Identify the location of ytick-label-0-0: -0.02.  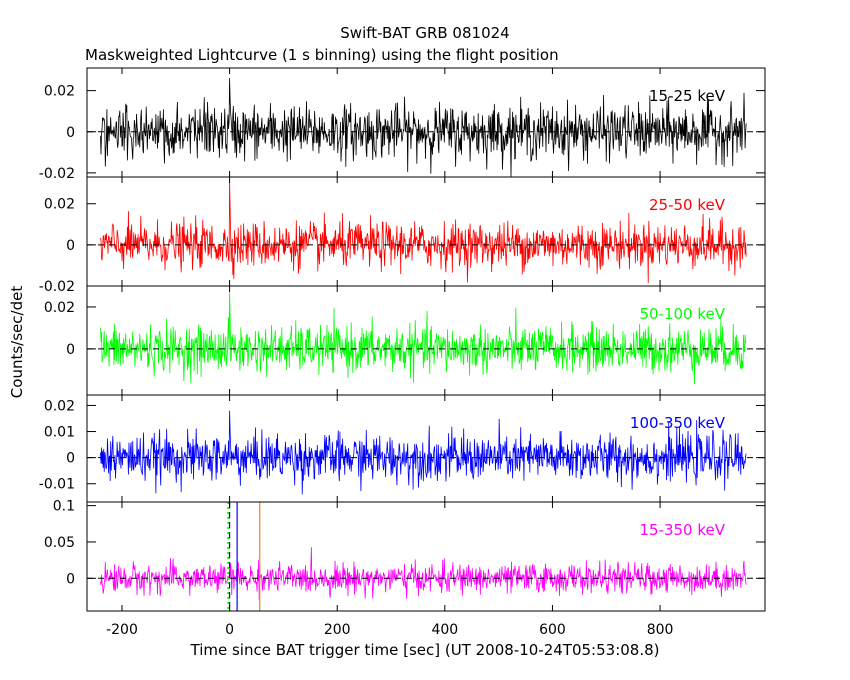
(57, 174).